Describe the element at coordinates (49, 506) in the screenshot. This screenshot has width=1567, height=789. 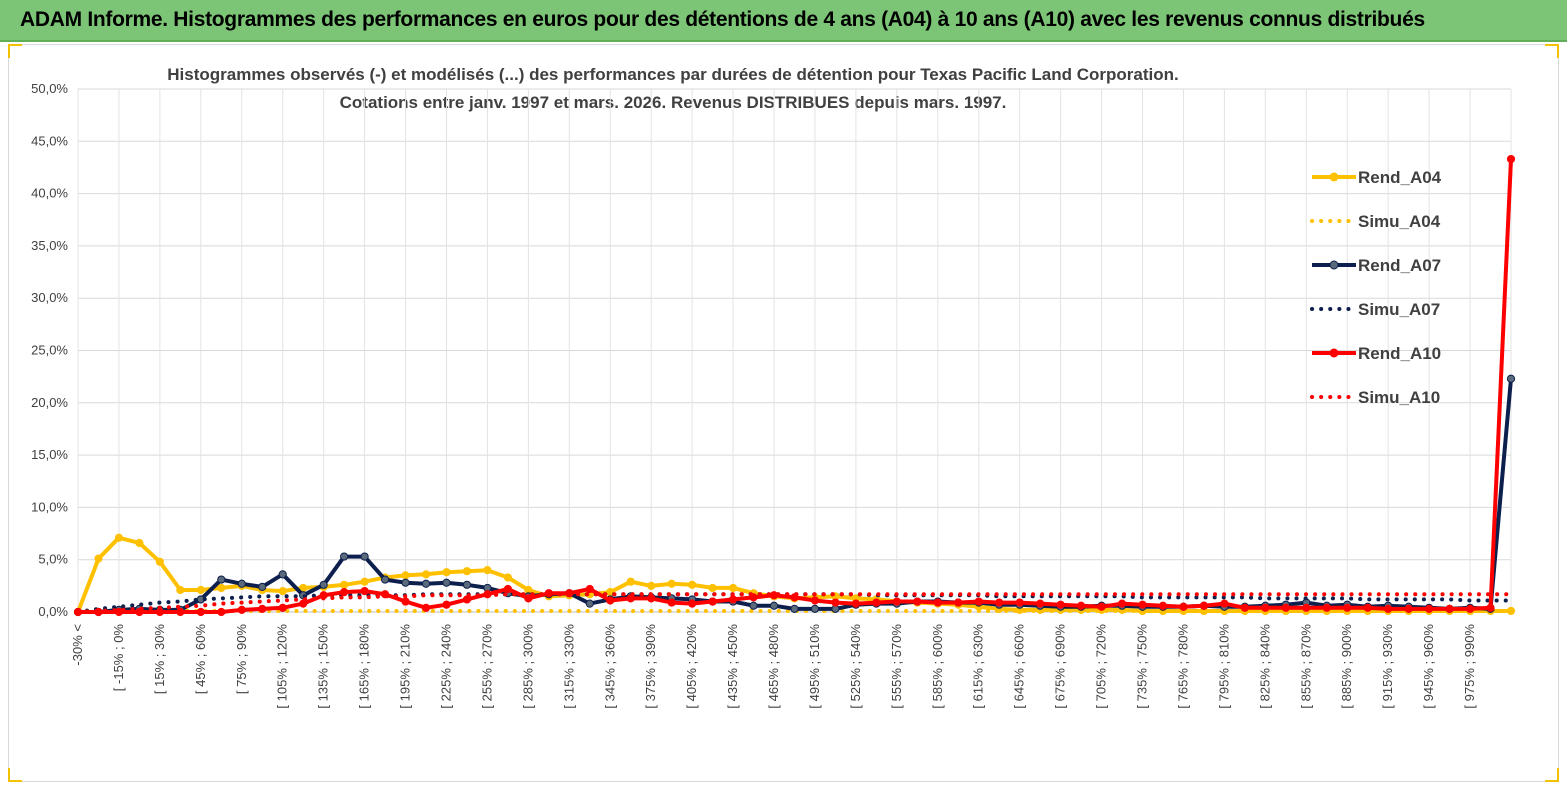
I see `y-tick-label: 10,0%` at that location.